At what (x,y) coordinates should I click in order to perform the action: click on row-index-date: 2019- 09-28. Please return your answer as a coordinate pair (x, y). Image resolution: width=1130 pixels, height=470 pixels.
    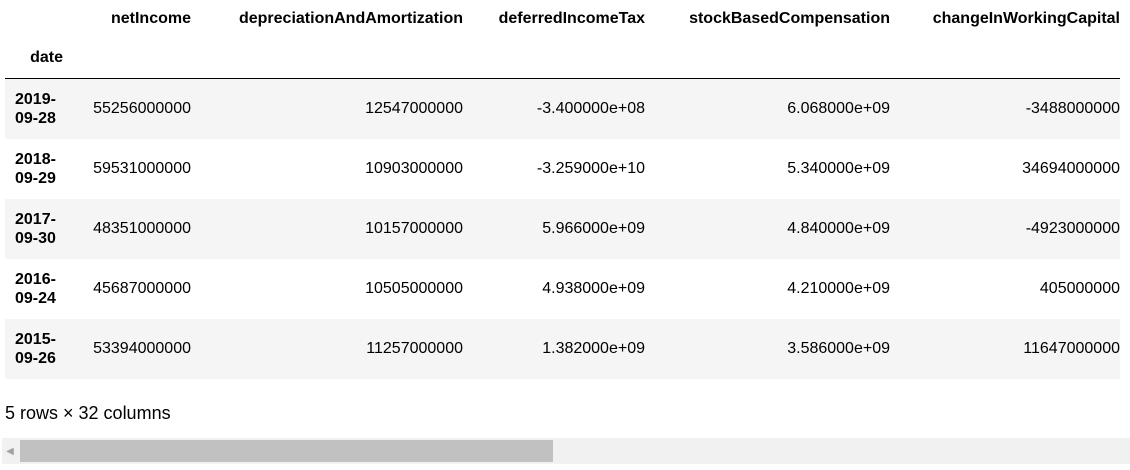
    Looking at the image, I should click on (34, 109).